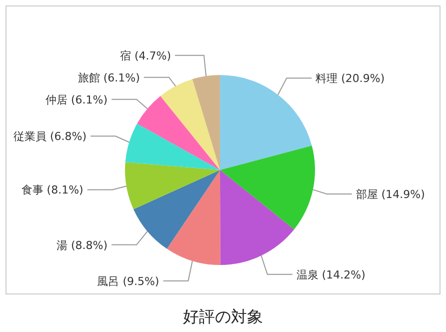  What do you see at coordinates (77, 99) in the screenshot?
I see `slice-label: 仲居 (6.1%)` at bounding box center [77, 99].